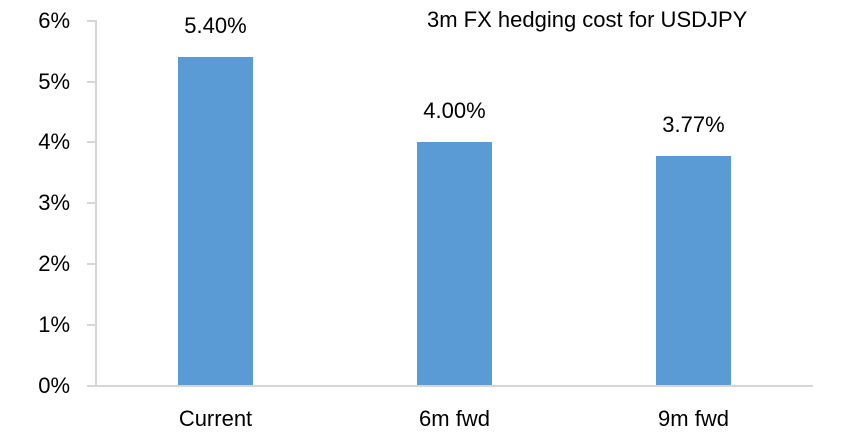  I want to click on y-axis-label-6%: 6%, so click(54, 20).